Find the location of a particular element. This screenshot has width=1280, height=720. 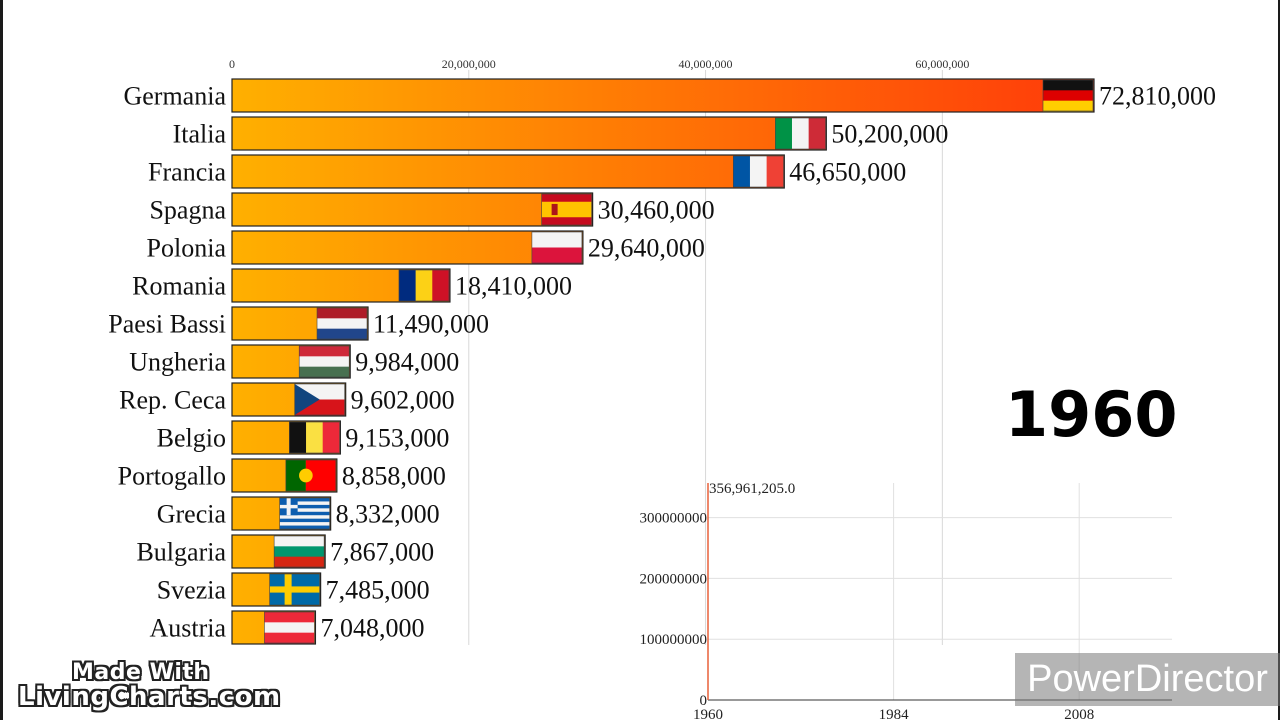

watermark-made-with: Made With is located at coordinates (141, 672).